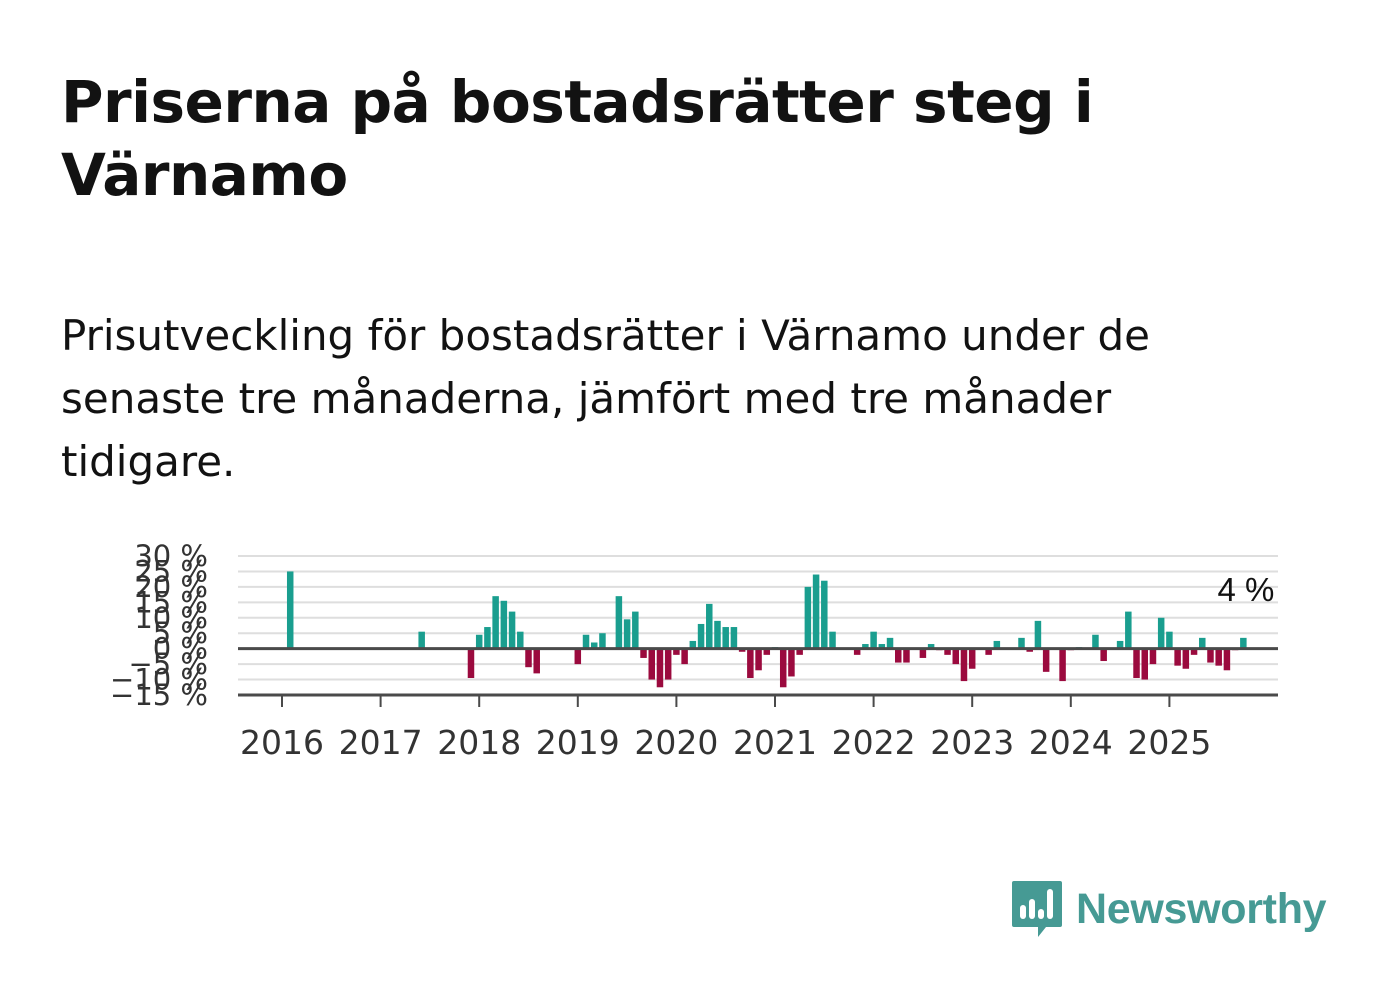 The width and height of the screenshot is (1382, 999). Describe the element at coordinates (972, 742) in the screenshot. I see `x-tick-label: 2023` at that location.